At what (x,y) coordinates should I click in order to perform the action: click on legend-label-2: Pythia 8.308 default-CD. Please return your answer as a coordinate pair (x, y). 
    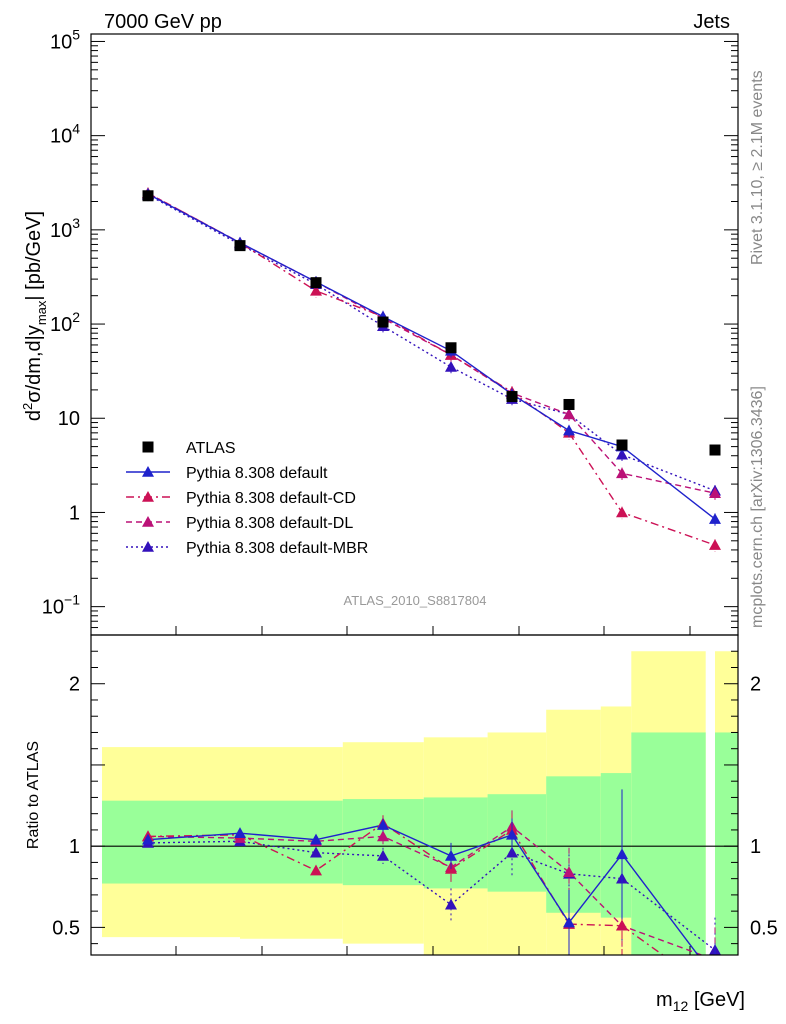
    Looking at the image, I should click on (271, 498).